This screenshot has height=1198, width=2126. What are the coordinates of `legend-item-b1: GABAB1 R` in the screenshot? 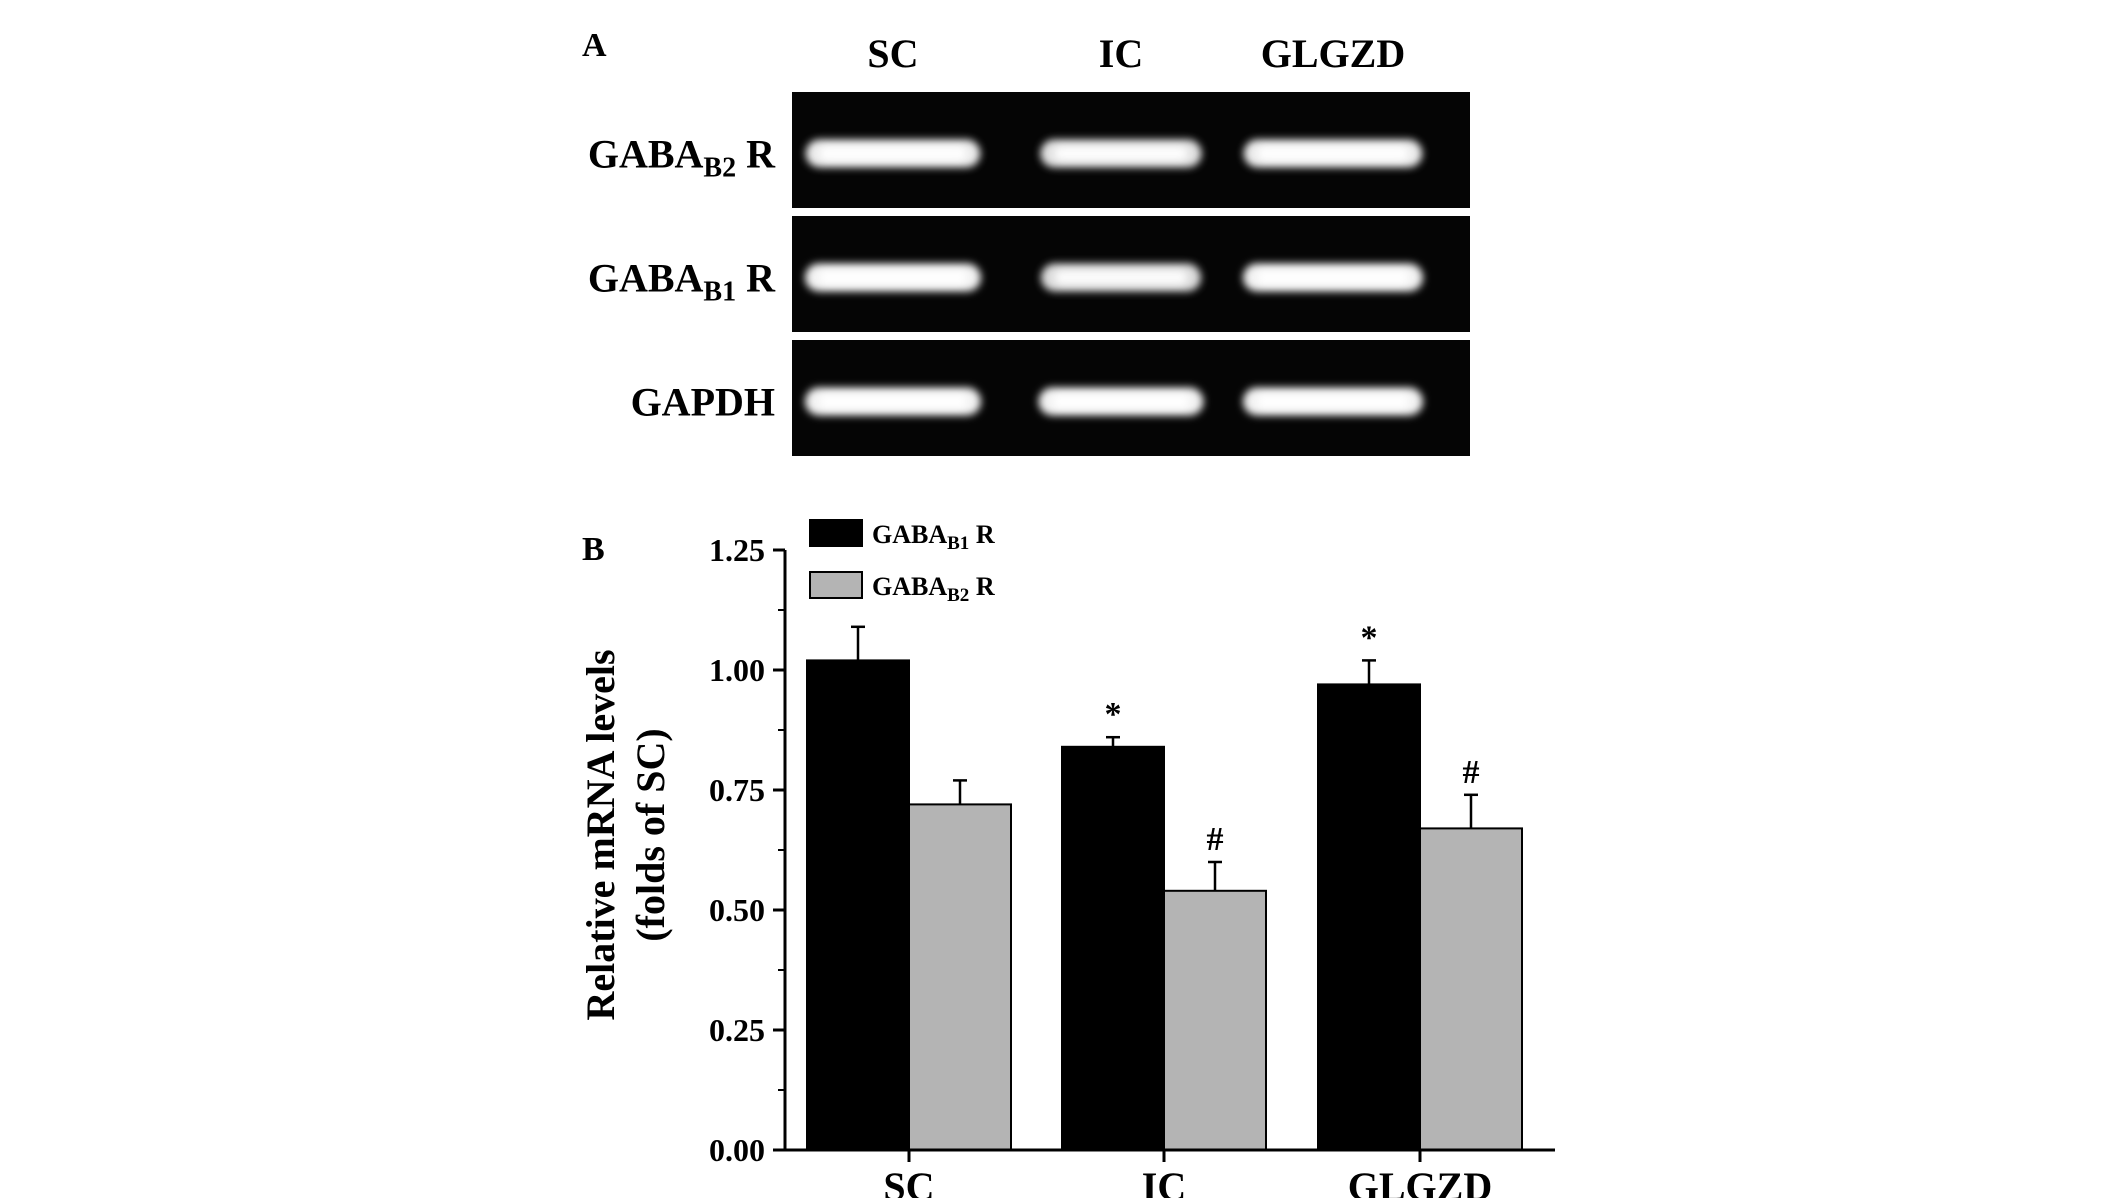 It's located at (902, 536).